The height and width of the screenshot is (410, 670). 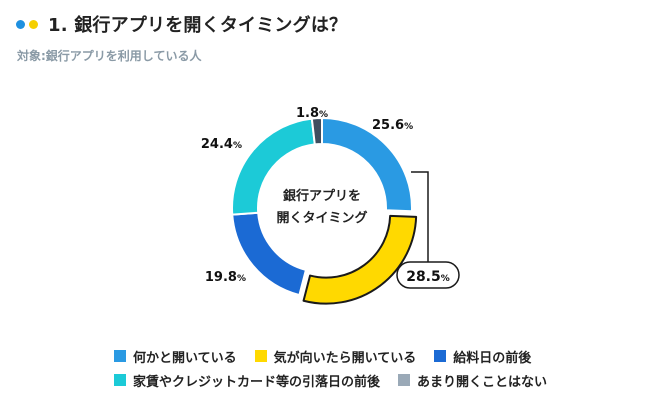 I want to click on slice-whenever, so click(x=360, y=259).